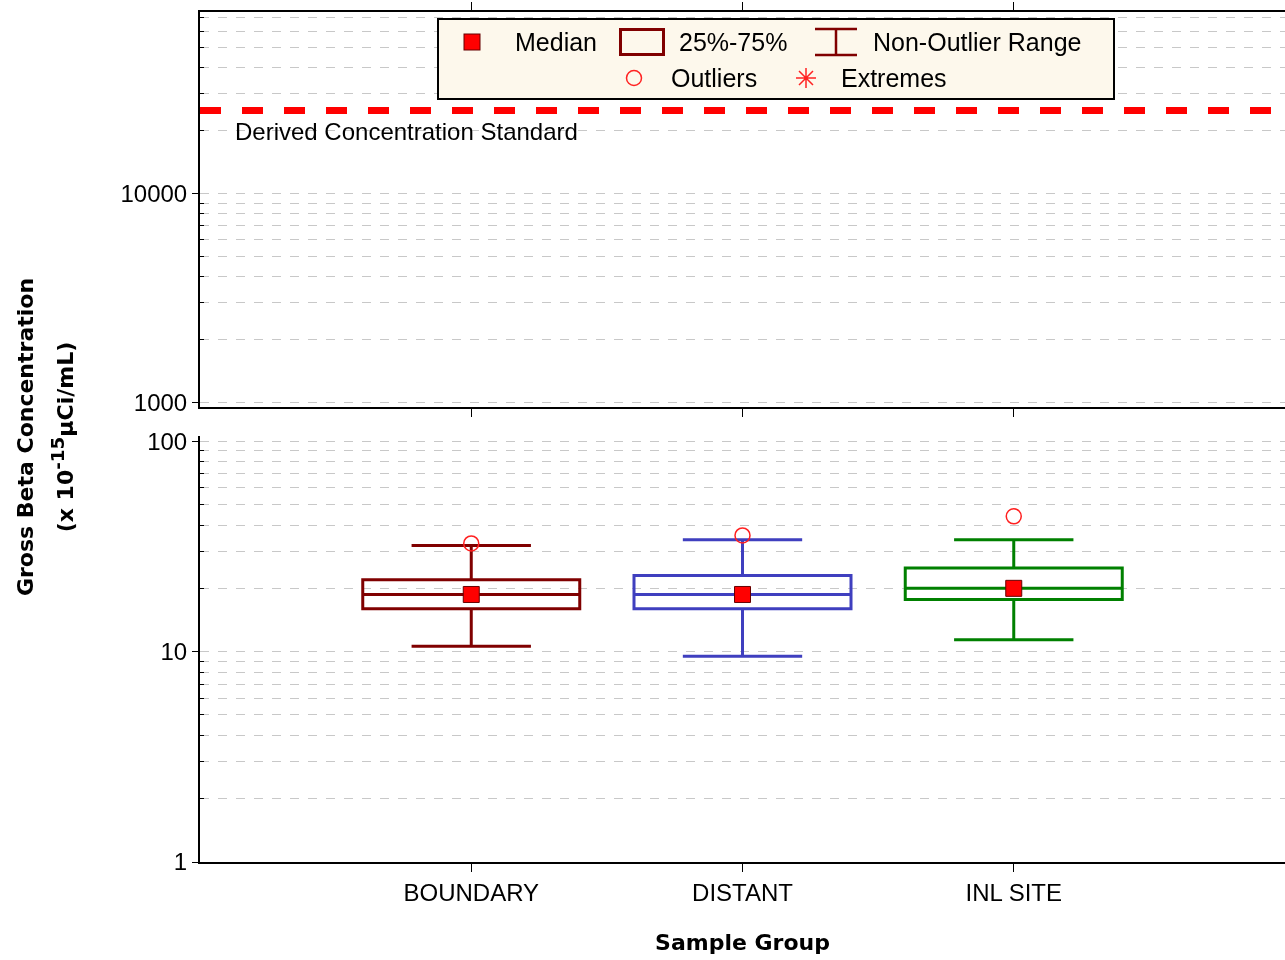 The image size is (1285, 960). What do you see at coordinates (743, 892) in the screenshot?
I see `x-tick-label: DISTANT` at bounding box center [743, 892].